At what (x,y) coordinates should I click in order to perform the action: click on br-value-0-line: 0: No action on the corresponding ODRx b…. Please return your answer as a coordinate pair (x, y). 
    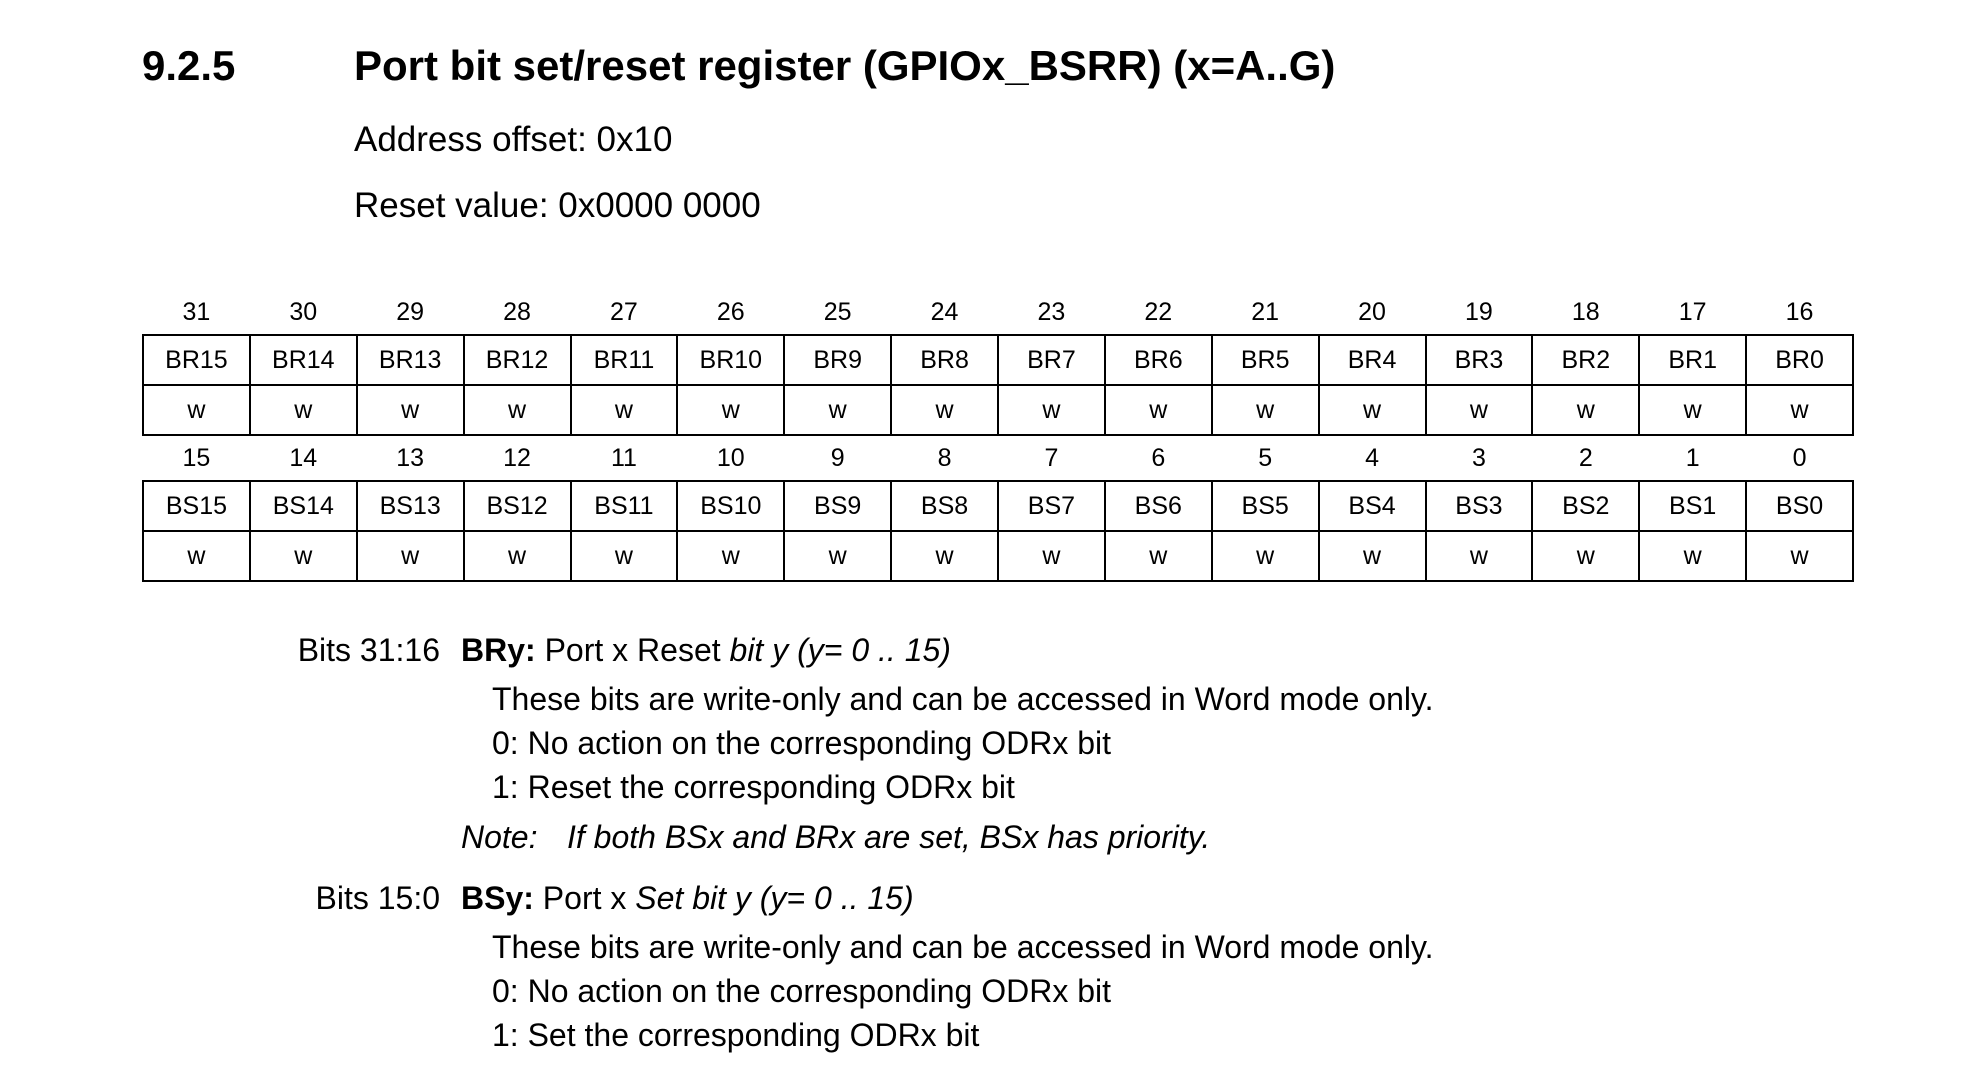
    Looking at the image, I should click on (801, 743).